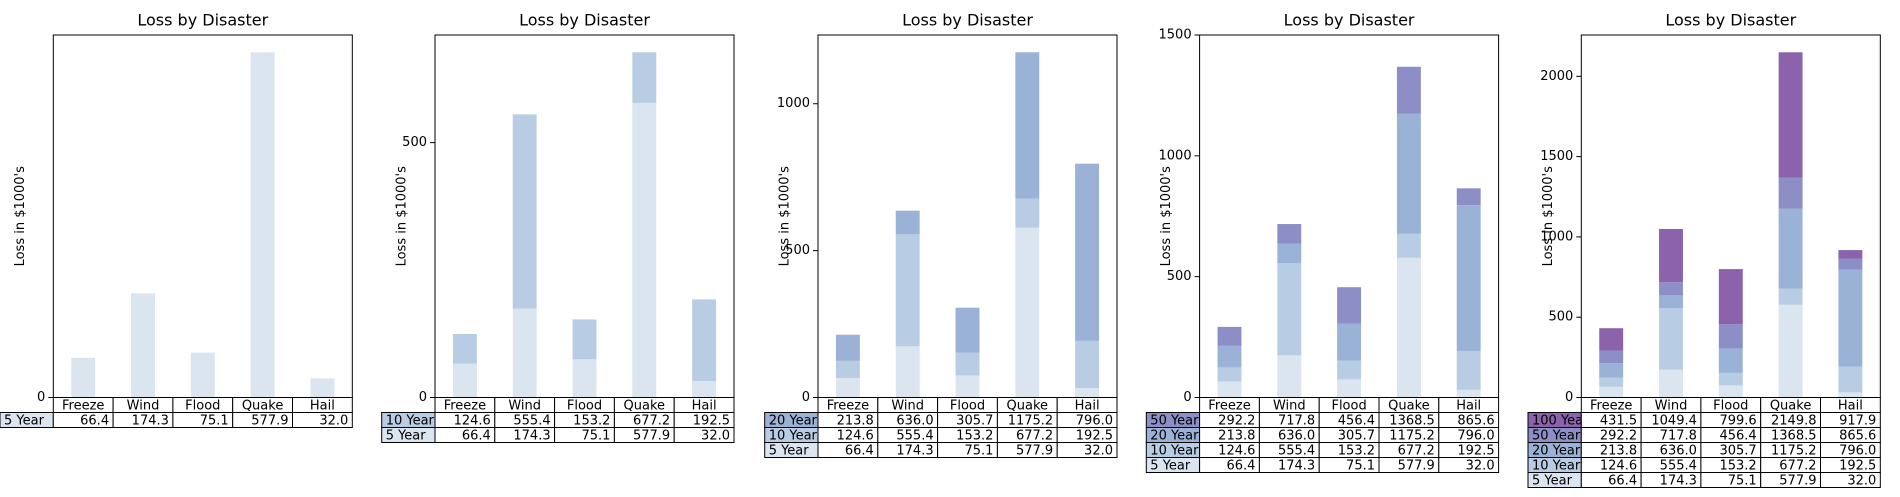 The width and height of the screenshot is (1900, 497). Describe the element at coordinates (1678, 451) in the screenshot. I see `table-cell-text: 636.0` at that location.